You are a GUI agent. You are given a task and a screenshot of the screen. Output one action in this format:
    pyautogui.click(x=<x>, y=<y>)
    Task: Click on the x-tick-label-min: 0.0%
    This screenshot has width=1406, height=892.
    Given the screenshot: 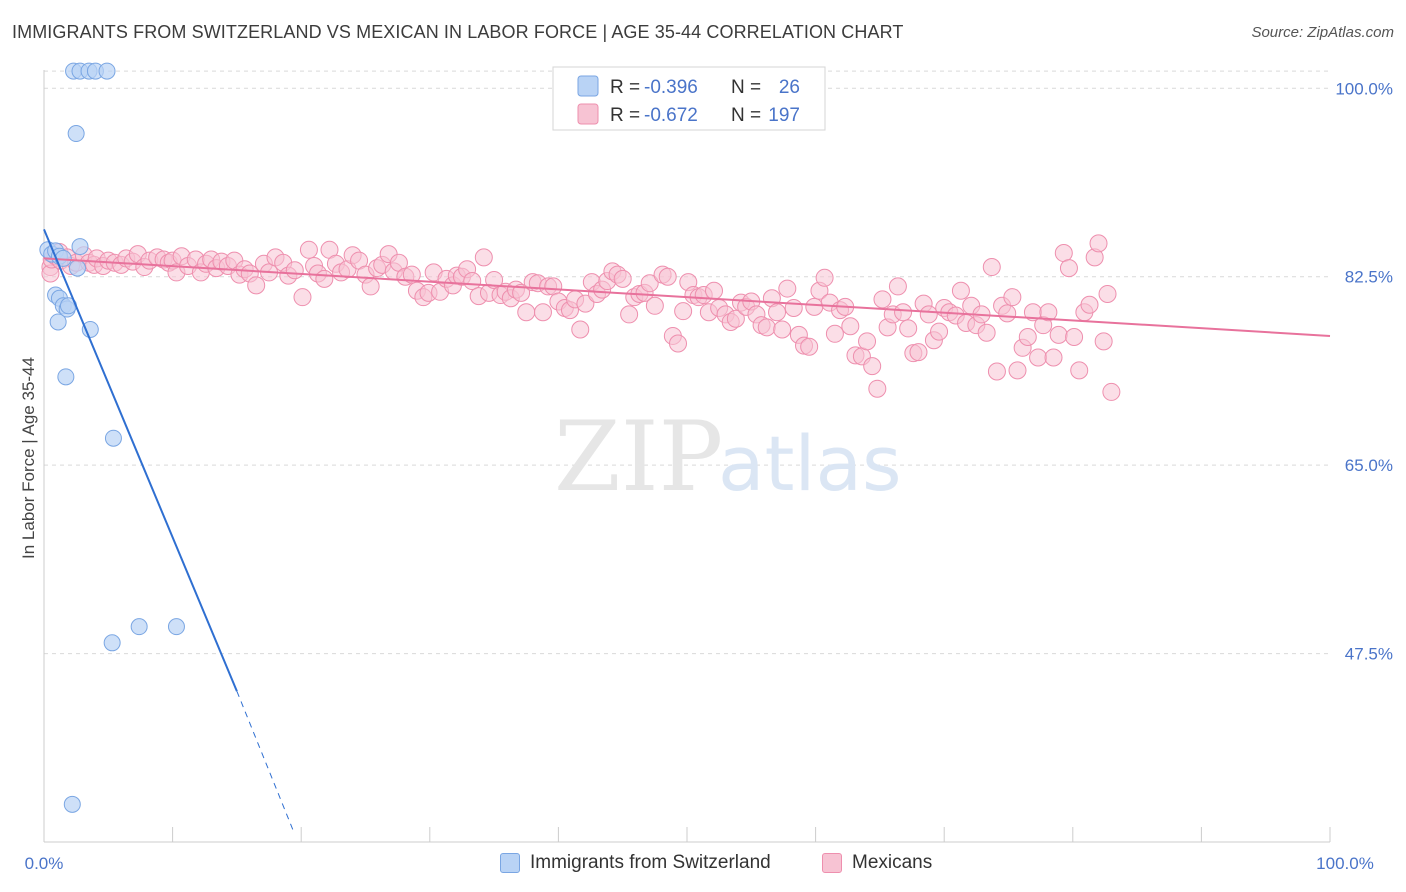 What is the action you would take?
    pyautogui.click(x=44, y=863)
    